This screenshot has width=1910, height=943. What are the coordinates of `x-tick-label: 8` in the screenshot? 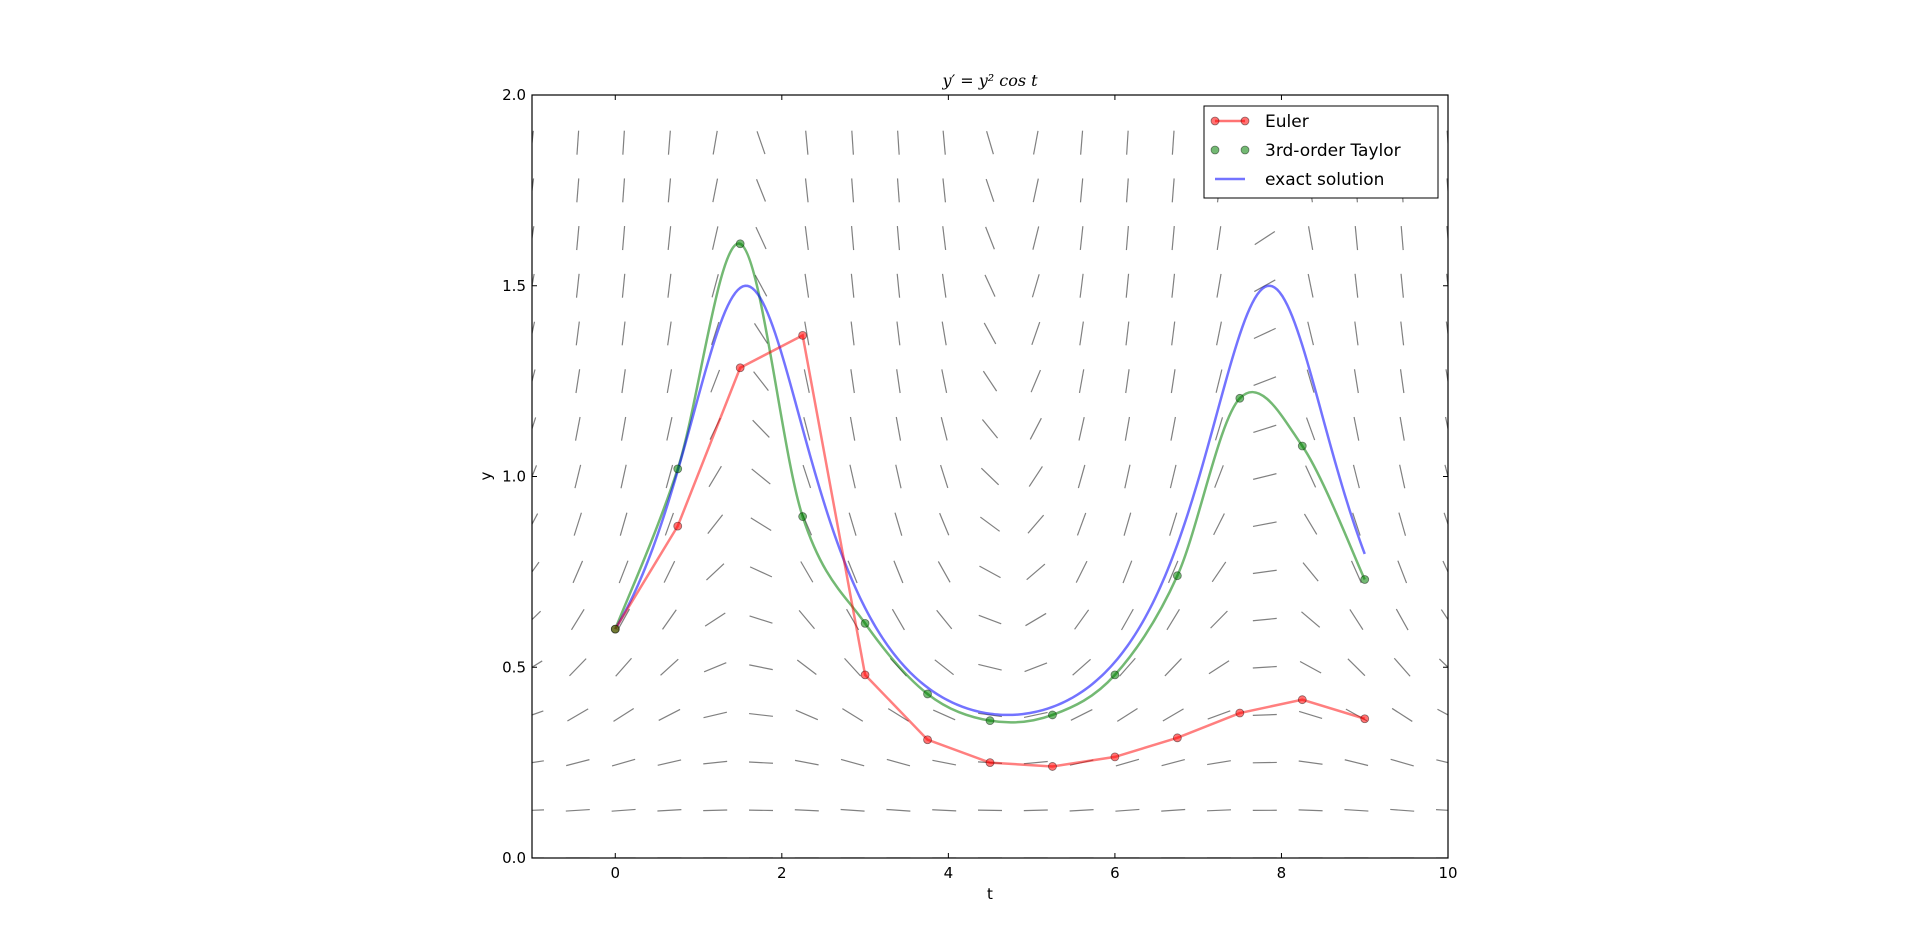 It's located at (1282, 873).